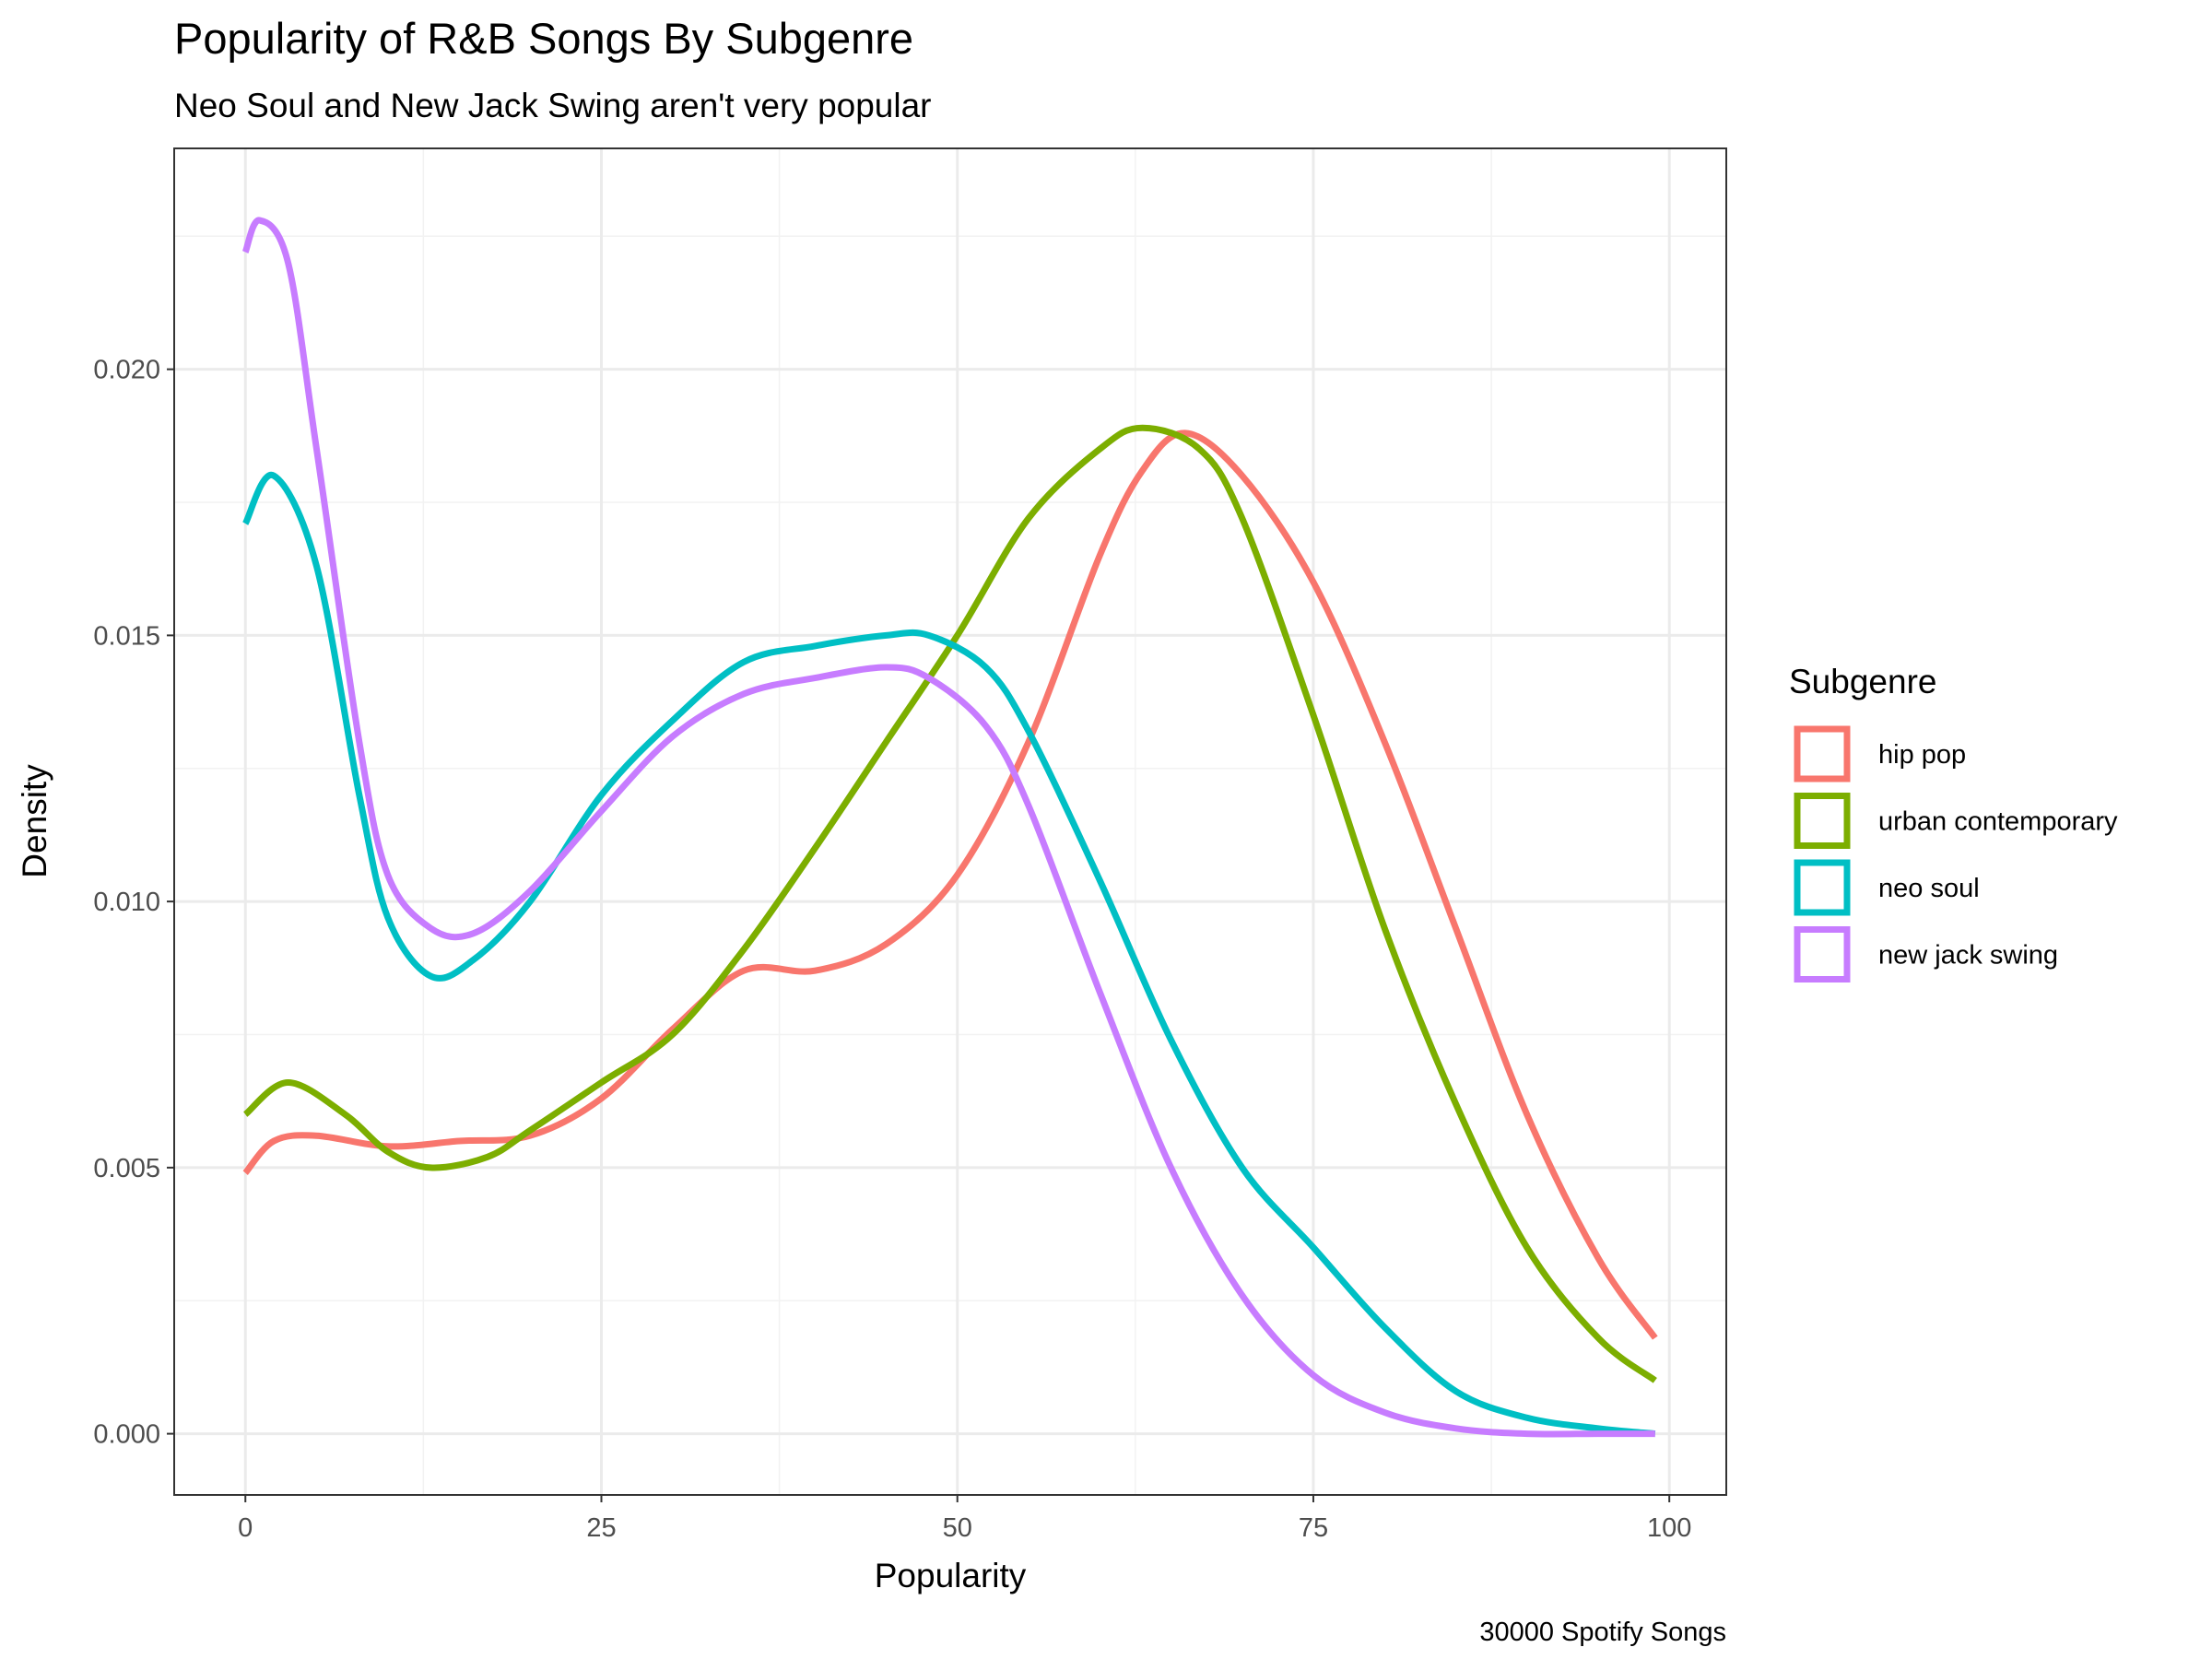 The height and width of the screenshot is (1659, 2212). Describe the element at coordinates (1968, 956) in the screenshot. I see `legend-label: new jack swing` at that location.